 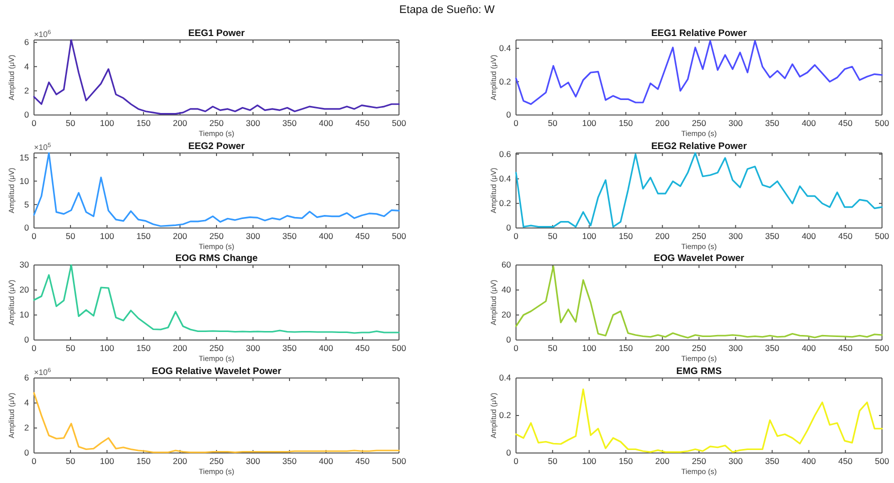 I want to click on chart-title: EEG1 Power, so click(x=217, y=33).